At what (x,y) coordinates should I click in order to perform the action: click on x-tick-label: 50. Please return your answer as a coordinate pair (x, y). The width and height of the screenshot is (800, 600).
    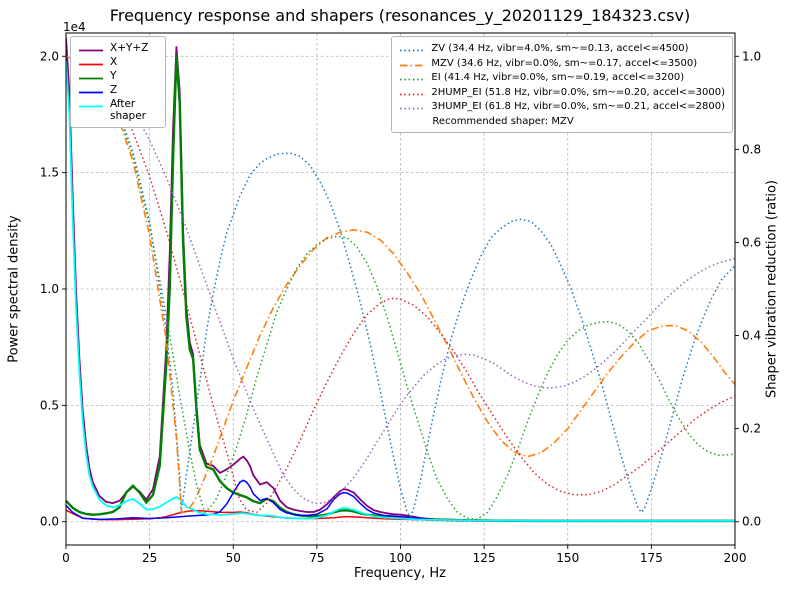
    Looking at the image, I should click on (233, 558).